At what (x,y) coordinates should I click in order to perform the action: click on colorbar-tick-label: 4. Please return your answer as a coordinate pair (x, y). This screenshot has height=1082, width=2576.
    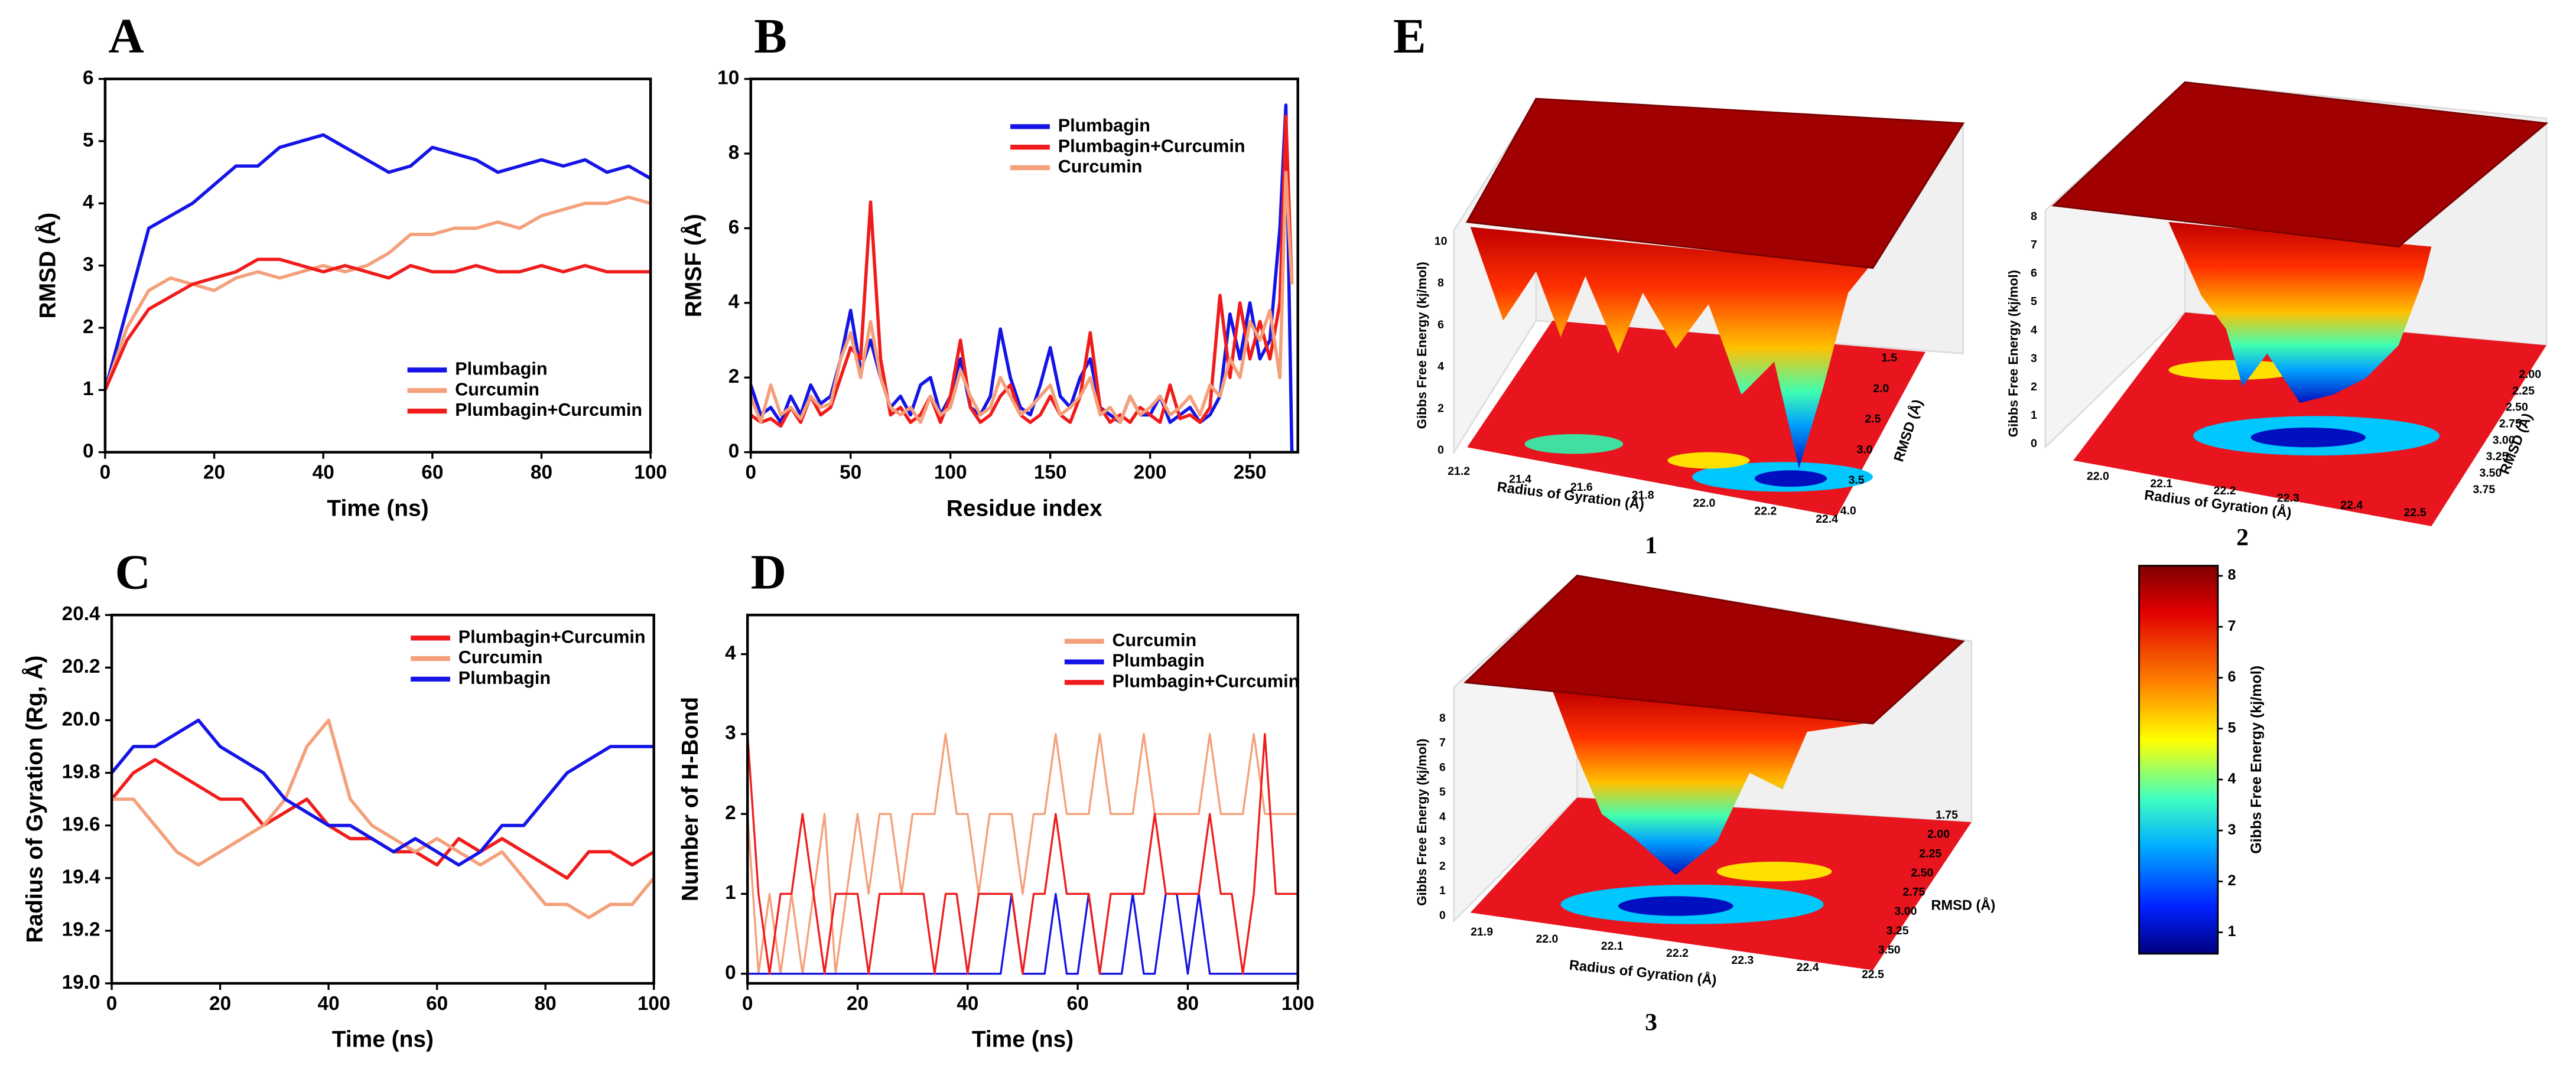
    Looking at the image, I should click on (2232, 779).